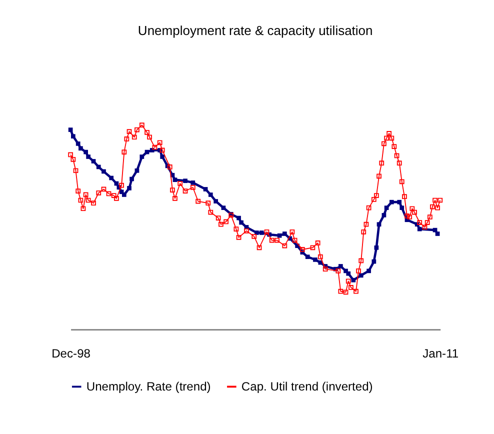 Image resolution: width=494 pixels, height=434 pixels. I want to click on x-tick-label: Dec-98, so click(71, 353).